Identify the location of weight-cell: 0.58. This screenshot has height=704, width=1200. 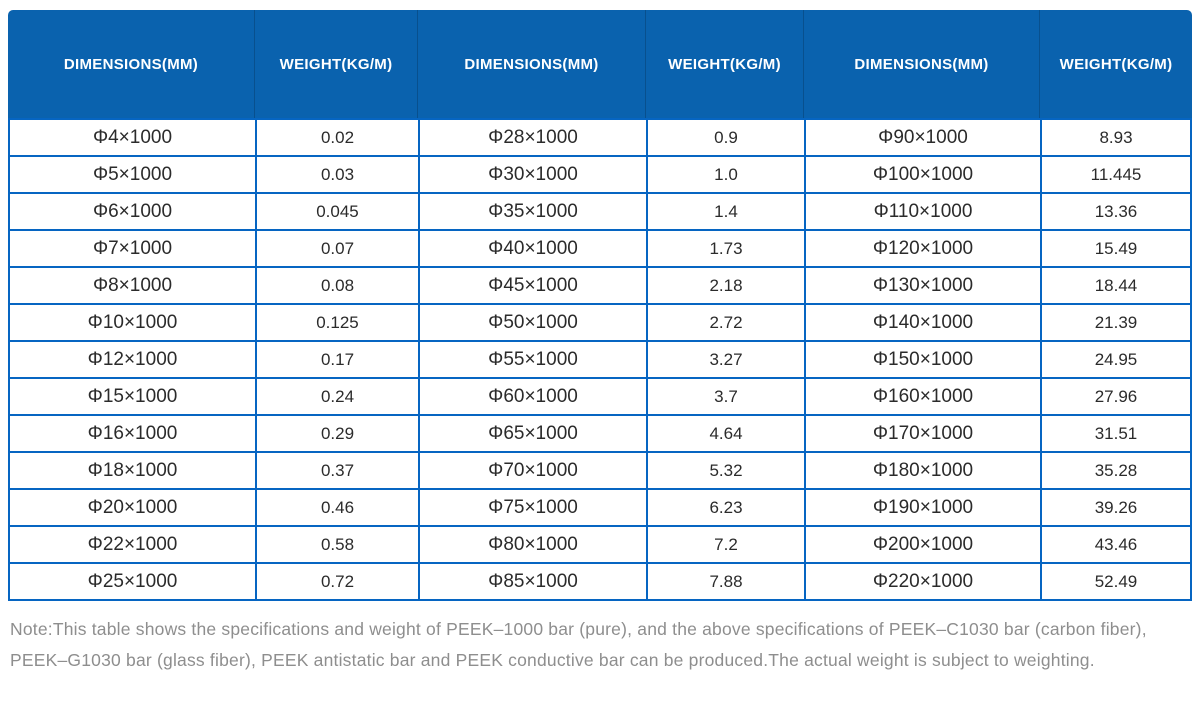
(336, 543).